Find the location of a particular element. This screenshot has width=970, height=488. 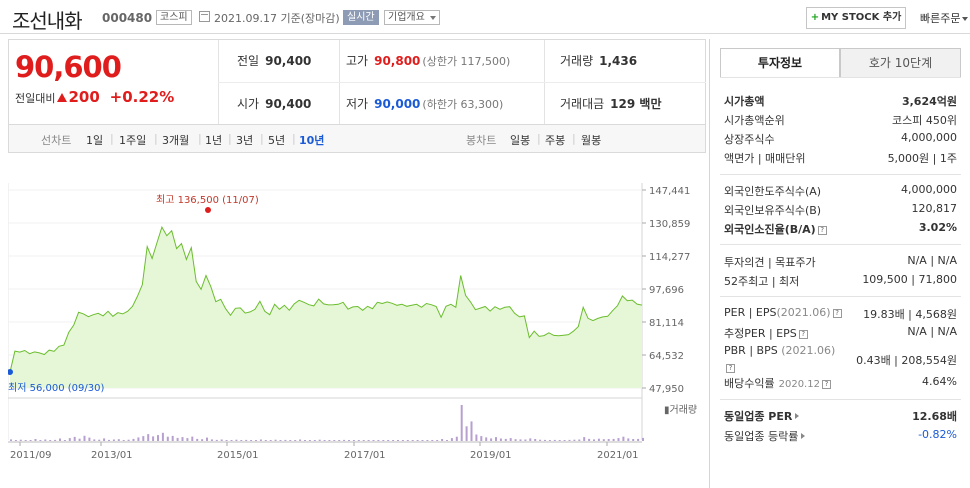

par-value: 5,000원 | 1주 is located at coordinates (922, 158).